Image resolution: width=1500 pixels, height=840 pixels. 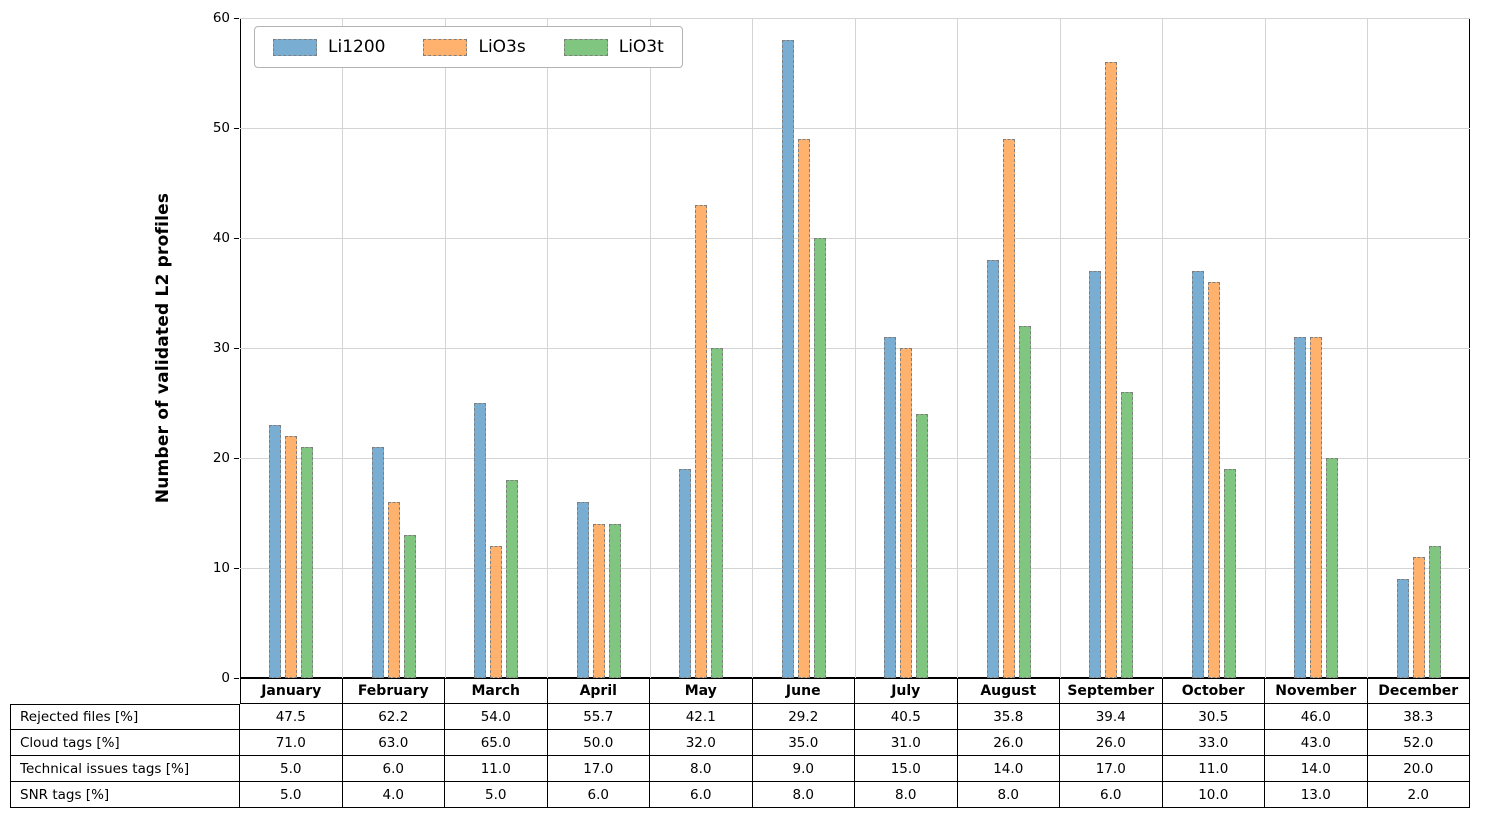 What do you see at coordinates (502, 47) in the screenshot?
I see `legend-label: LiO3s` at bounding box center [502, 47].